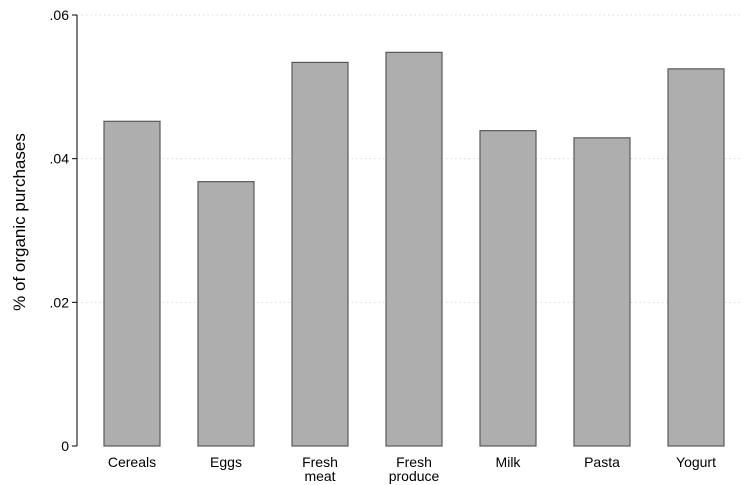  I want to click on x-category-label: Yogurt, so click(696, 462).